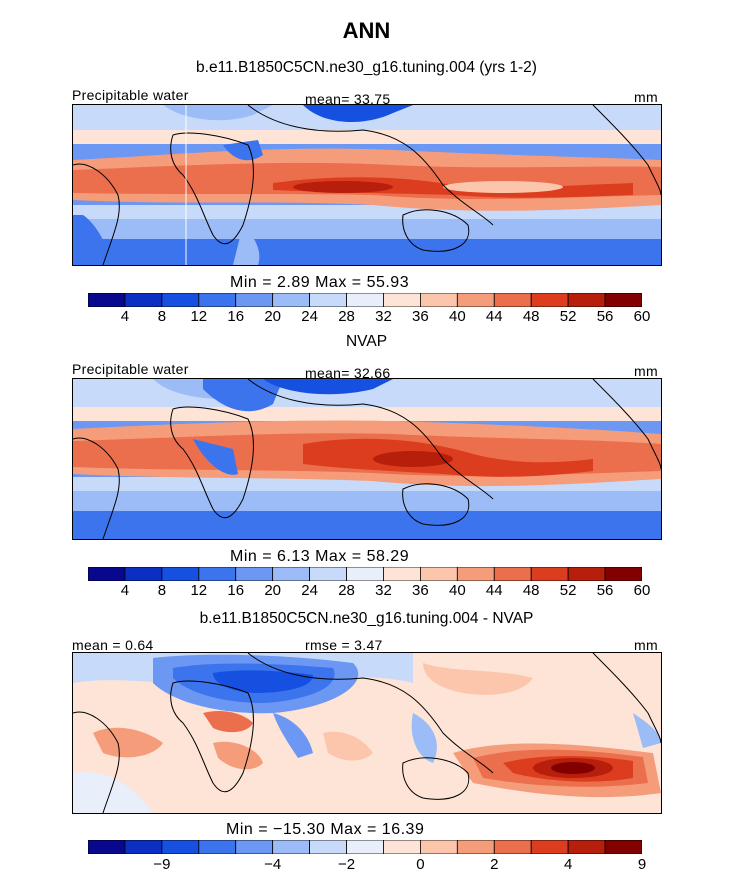  What do you see at coordinates (367, 866) in the screenshot?
I see `panel3-colorbar-ticks: −9 −4 −2 0 2 4 9` at bounding box center [367, 866].